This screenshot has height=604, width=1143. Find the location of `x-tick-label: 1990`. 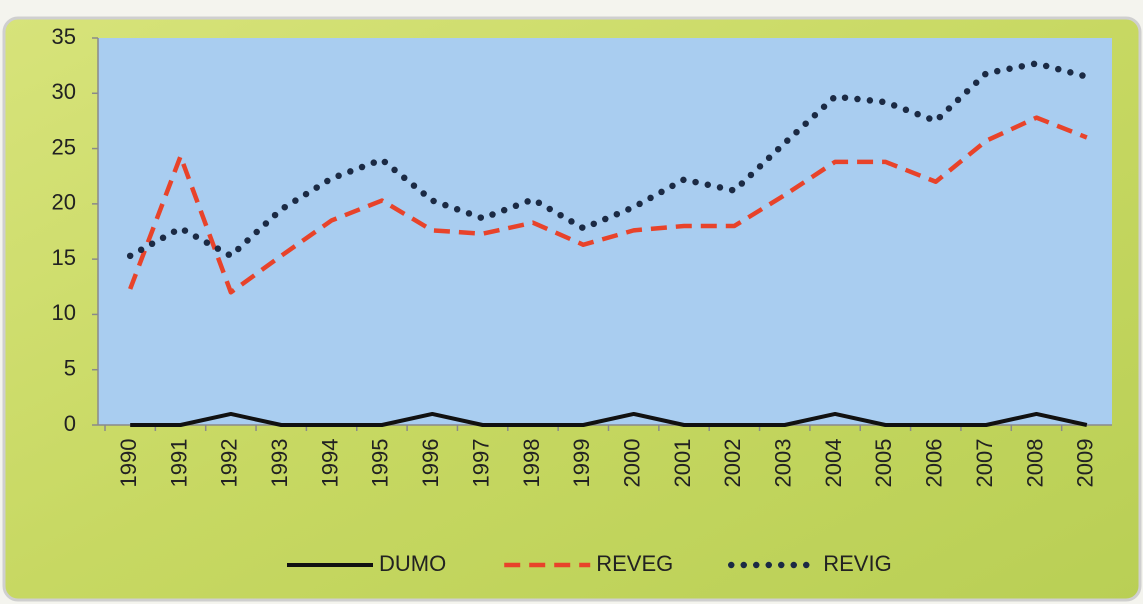

x-tick-label: 1990 is located at coordinates (128, 463).